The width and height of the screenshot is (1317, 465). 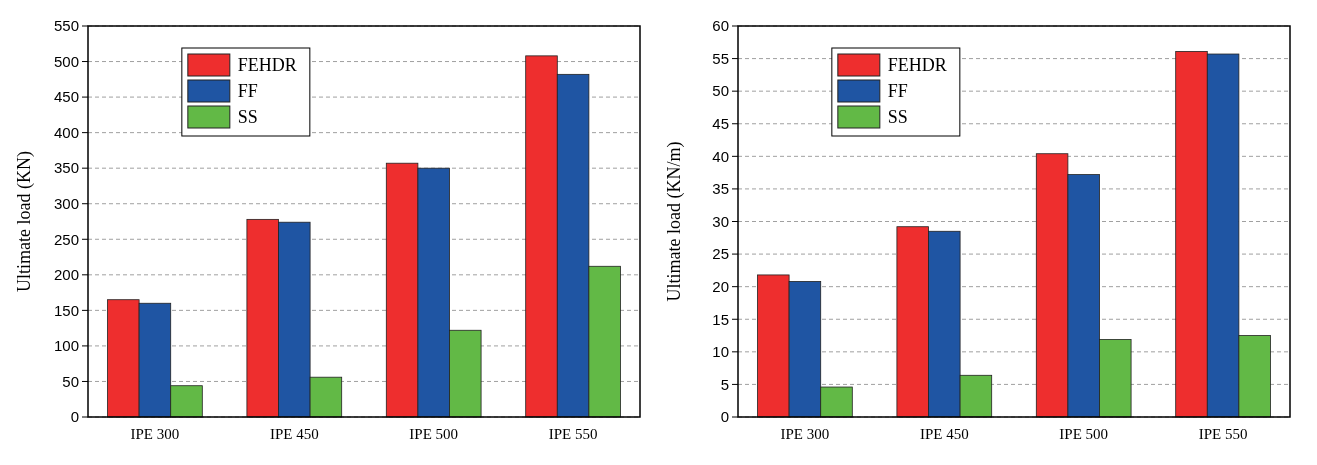 What do you see at coordinates (66, 275) in the screenshot?
I see `y-tick-label: 200` at bounding box center [66, 275].